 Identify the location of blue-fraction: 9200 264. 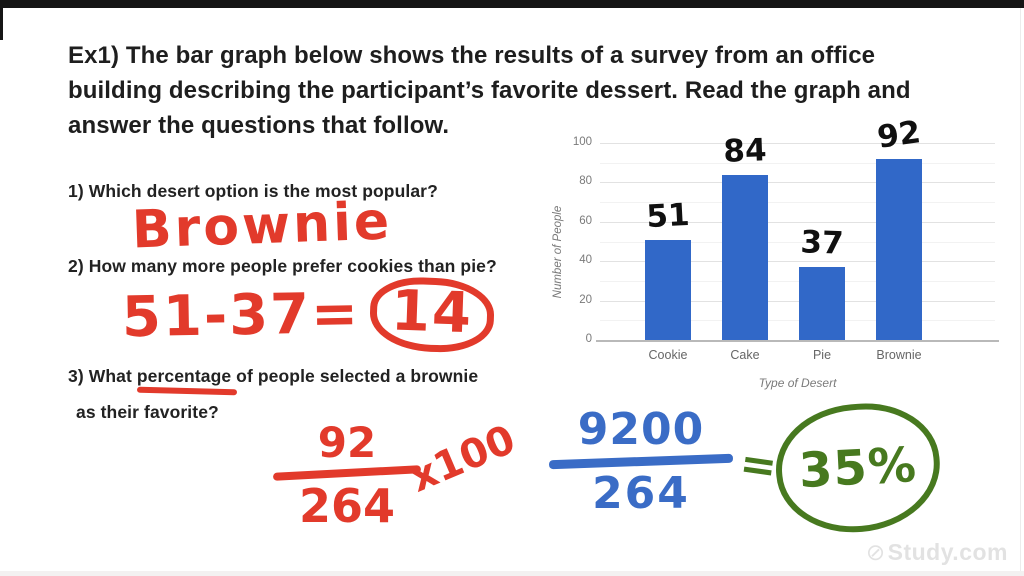
(641, 461).